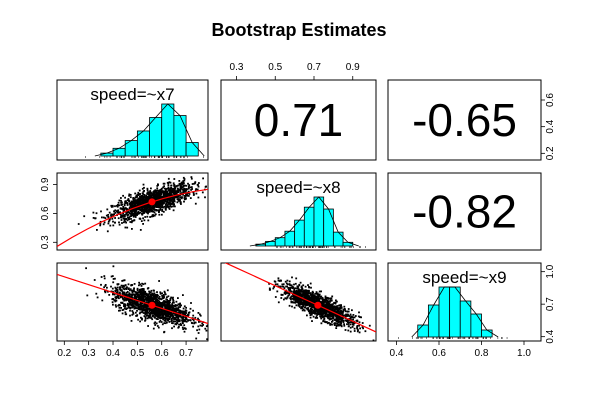 The height and width of the screenshot is (400, 600). I want to click on tick-label: 0.4, so click(550, 336).